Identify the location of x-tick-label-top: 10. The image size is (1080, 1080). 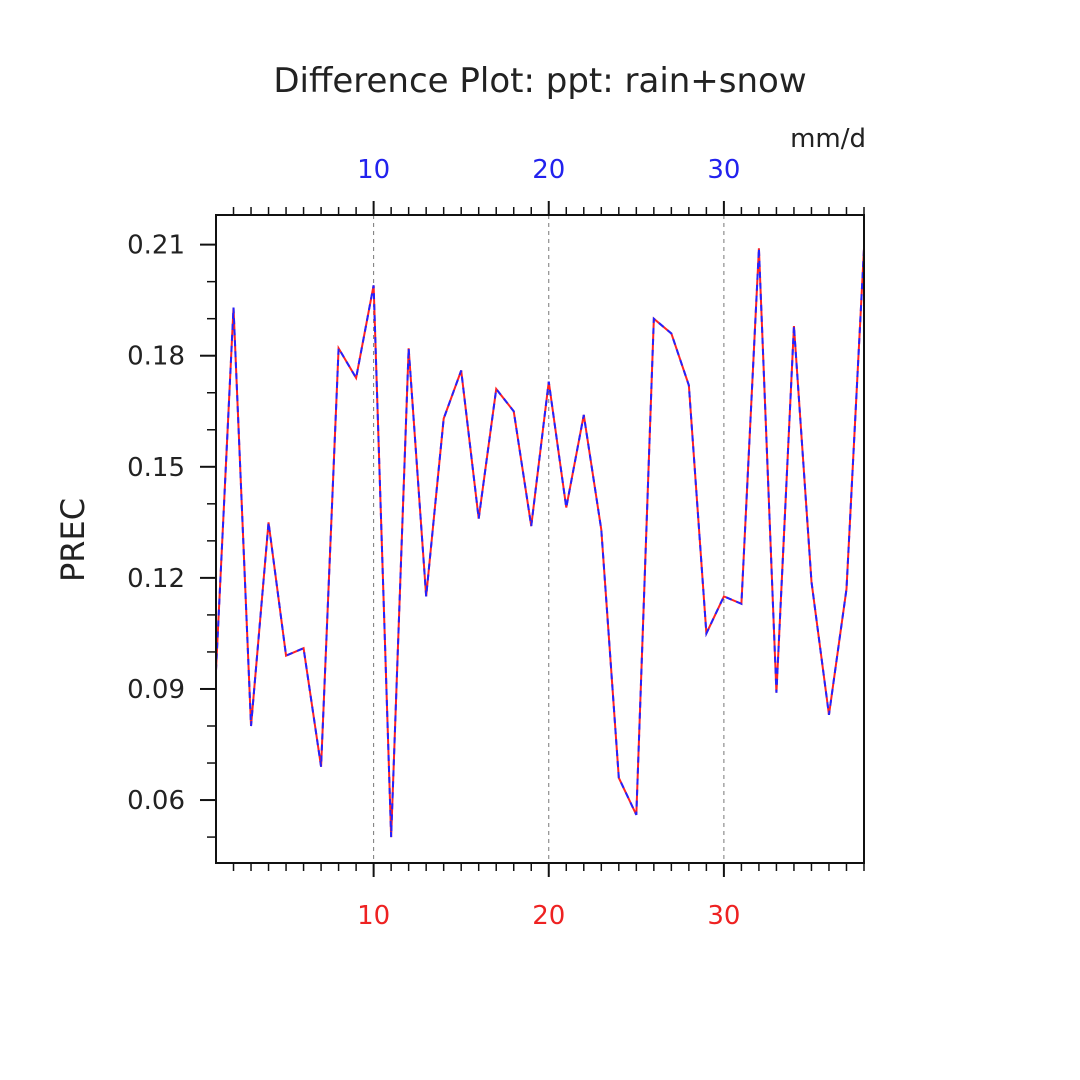
(373, 170).